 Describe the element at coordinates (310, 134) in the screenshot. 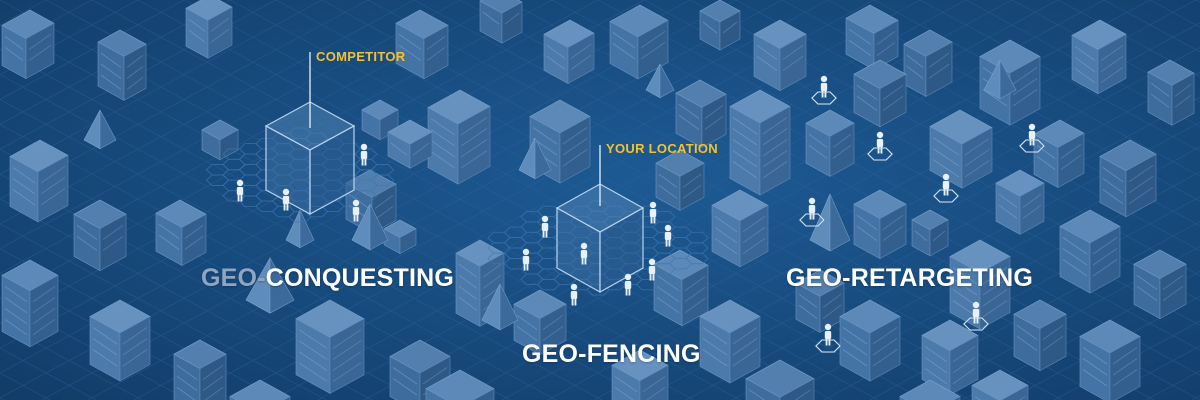

I see `competitor-cube` at that location.